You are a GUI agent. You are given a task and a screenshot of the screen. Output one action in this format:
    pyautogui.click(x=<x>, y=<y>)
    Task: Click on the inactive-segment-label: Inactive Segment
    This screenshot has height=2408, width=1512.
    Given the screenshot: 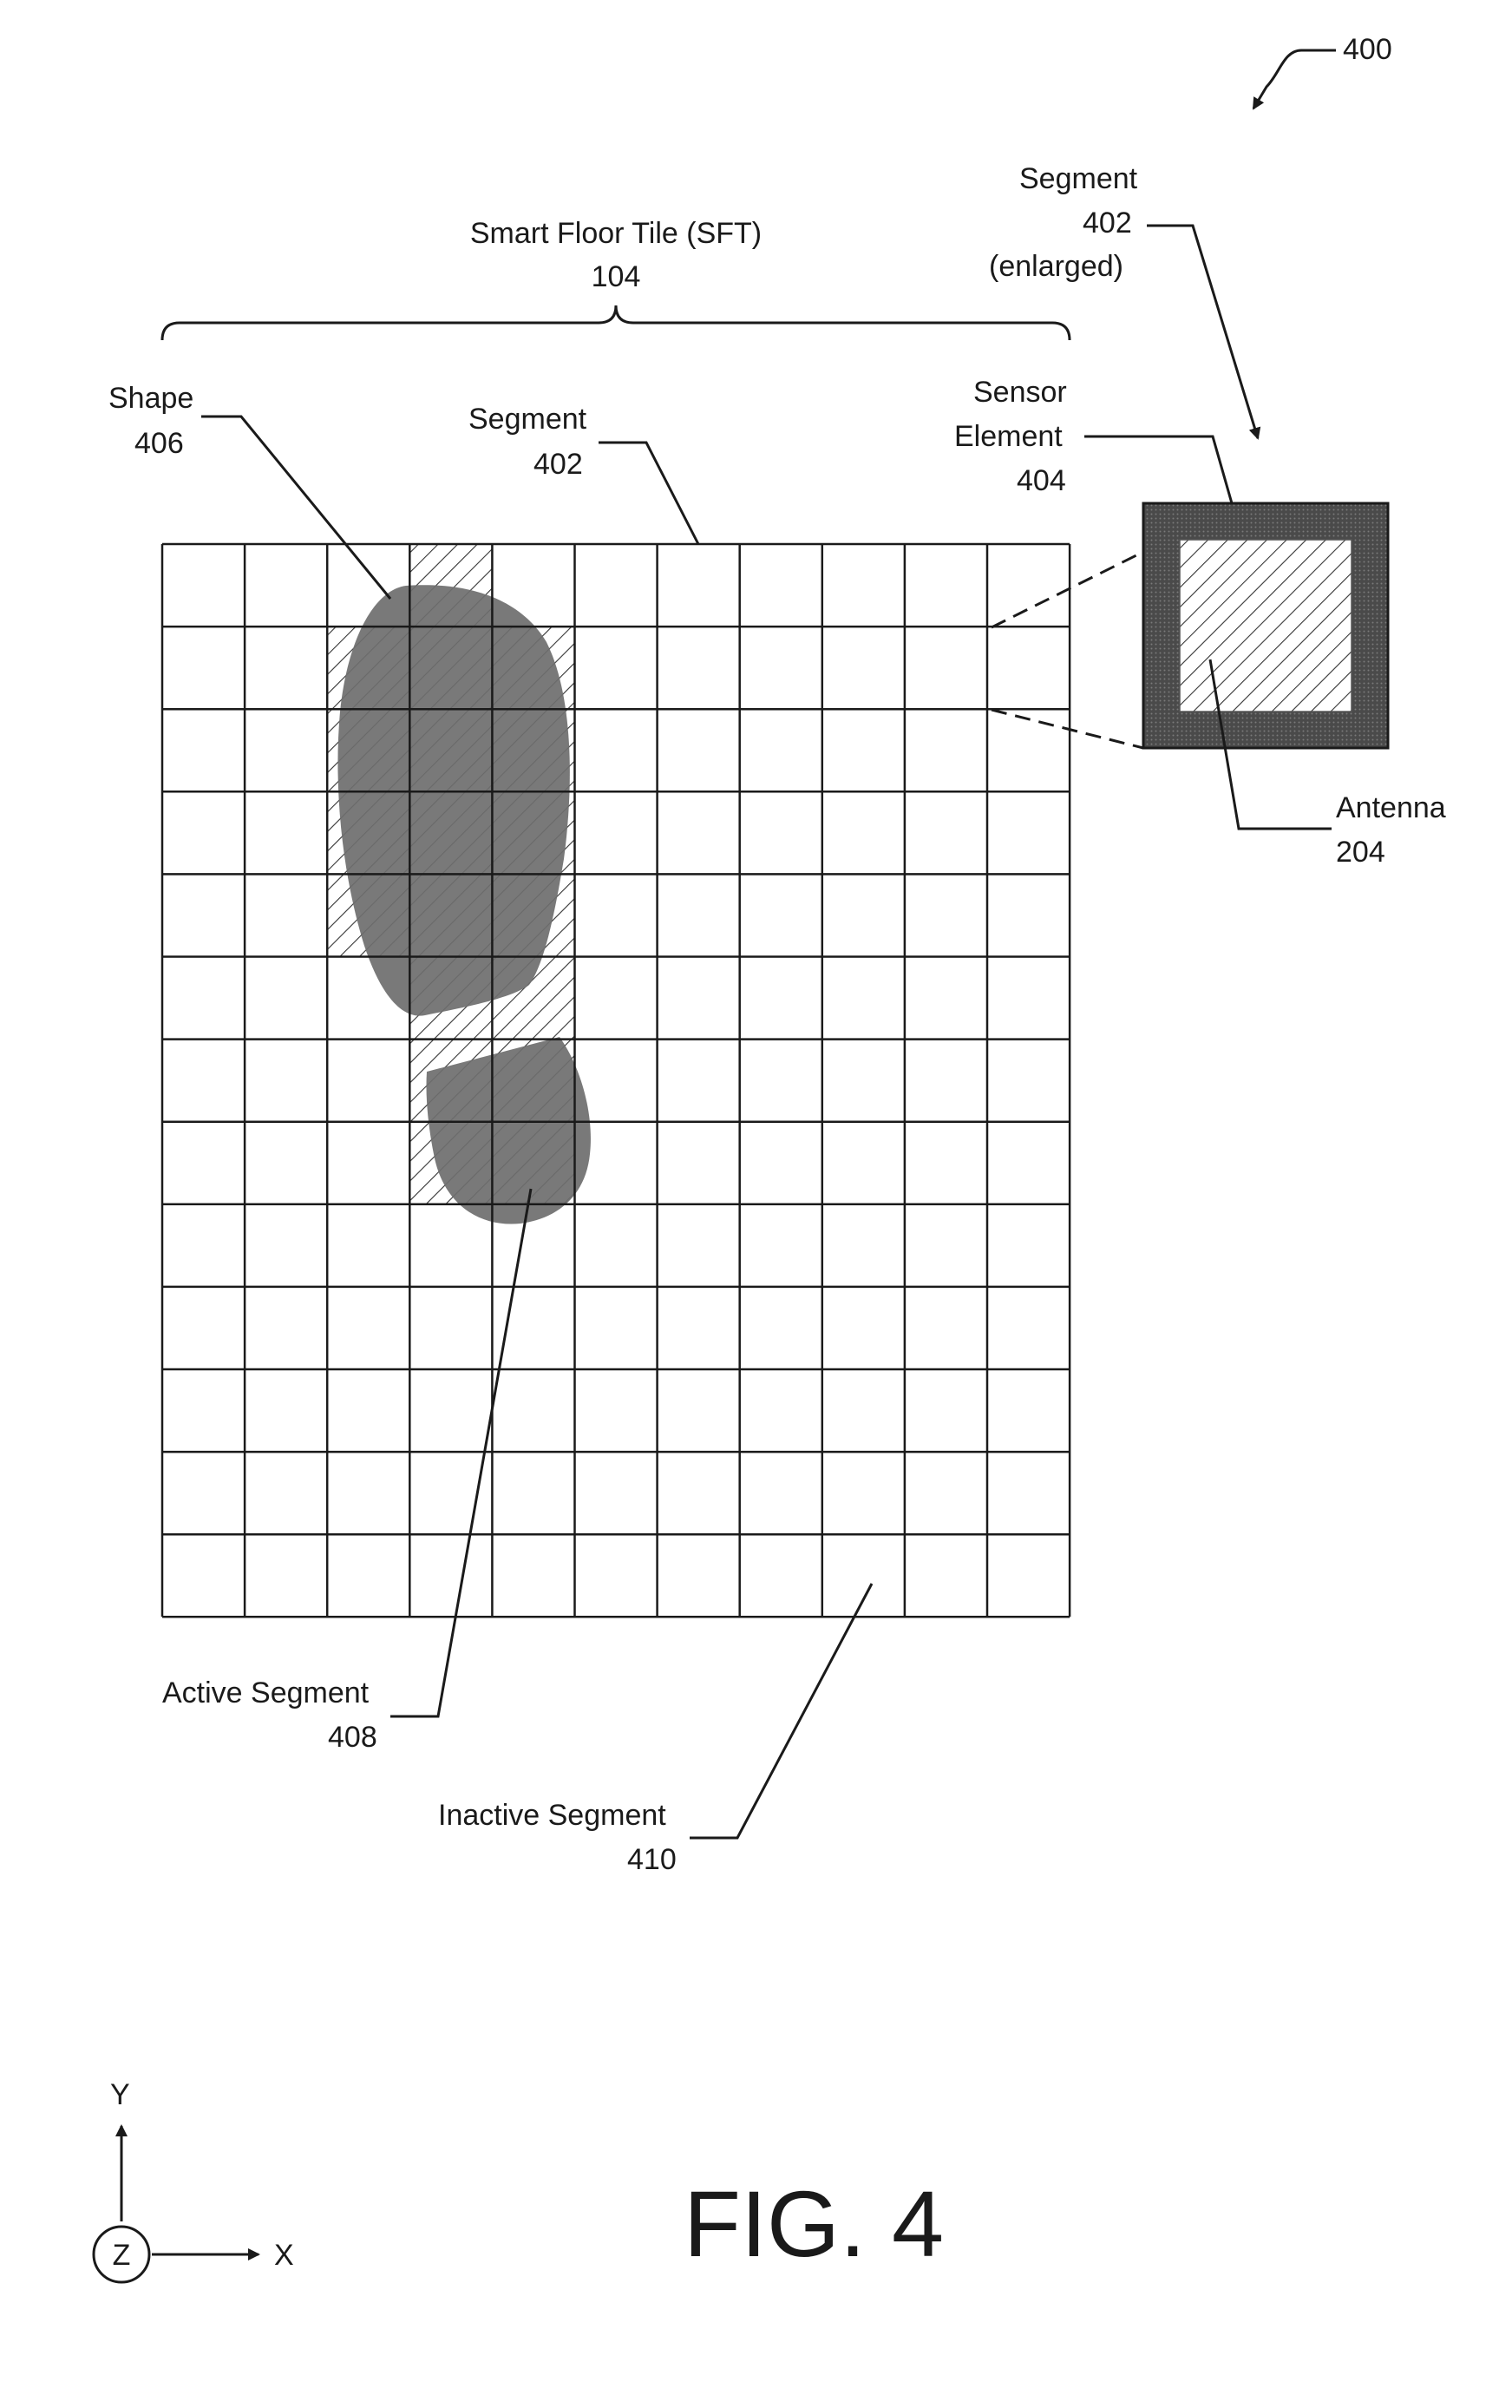 What is the action you would take?
    pyautogui.click(x=552, y=1815)
    